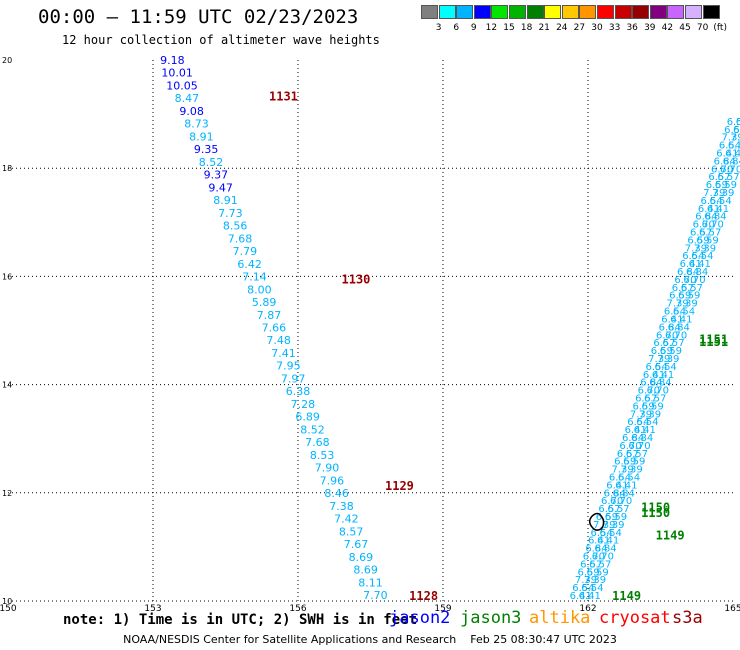 The height and width of the screenshot is (650, 740). What do you see at coordinates (687, 618) in the screenshot?
I see `satellite-s3a-label: s3a` at bounding box center [687, 618].